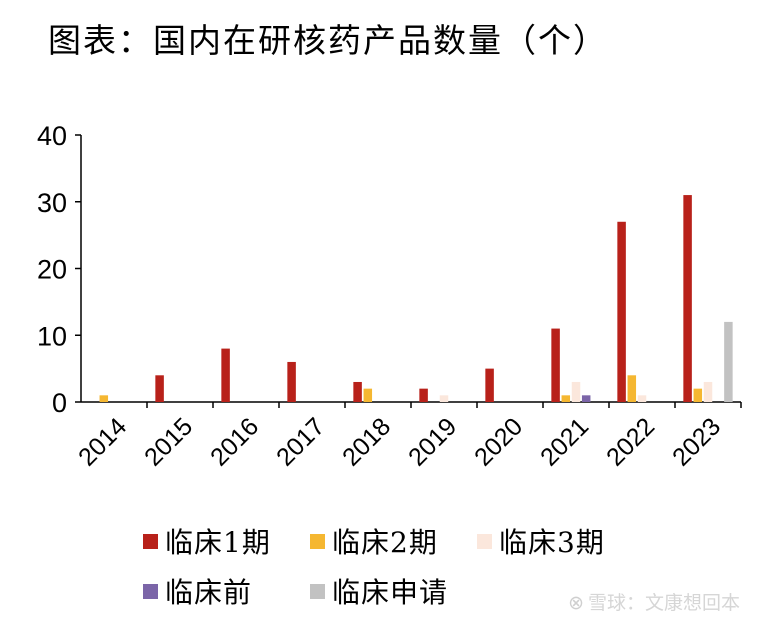  I want to click on legend-label: 临床前, so click(208, 592).